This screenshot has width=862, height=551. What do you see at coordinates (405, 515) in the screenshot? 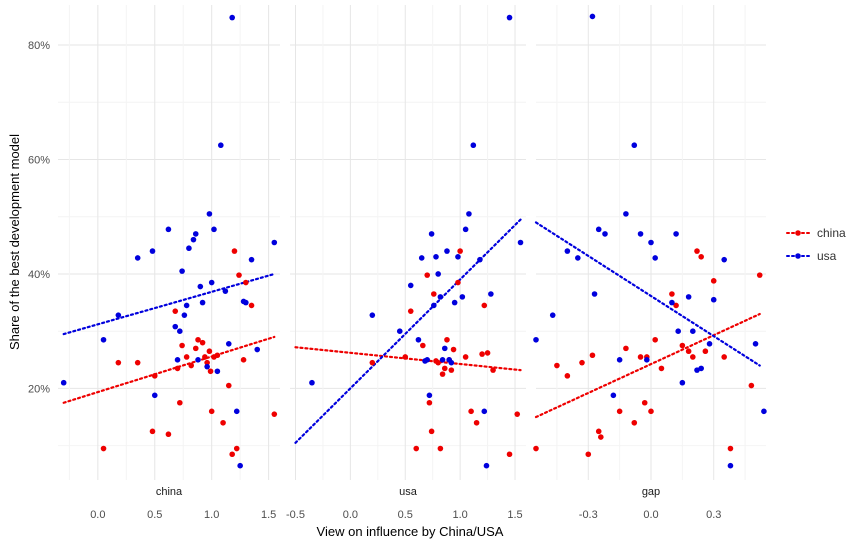
I see `x-tick-label: 0.5` at bounding box center [405, 515].